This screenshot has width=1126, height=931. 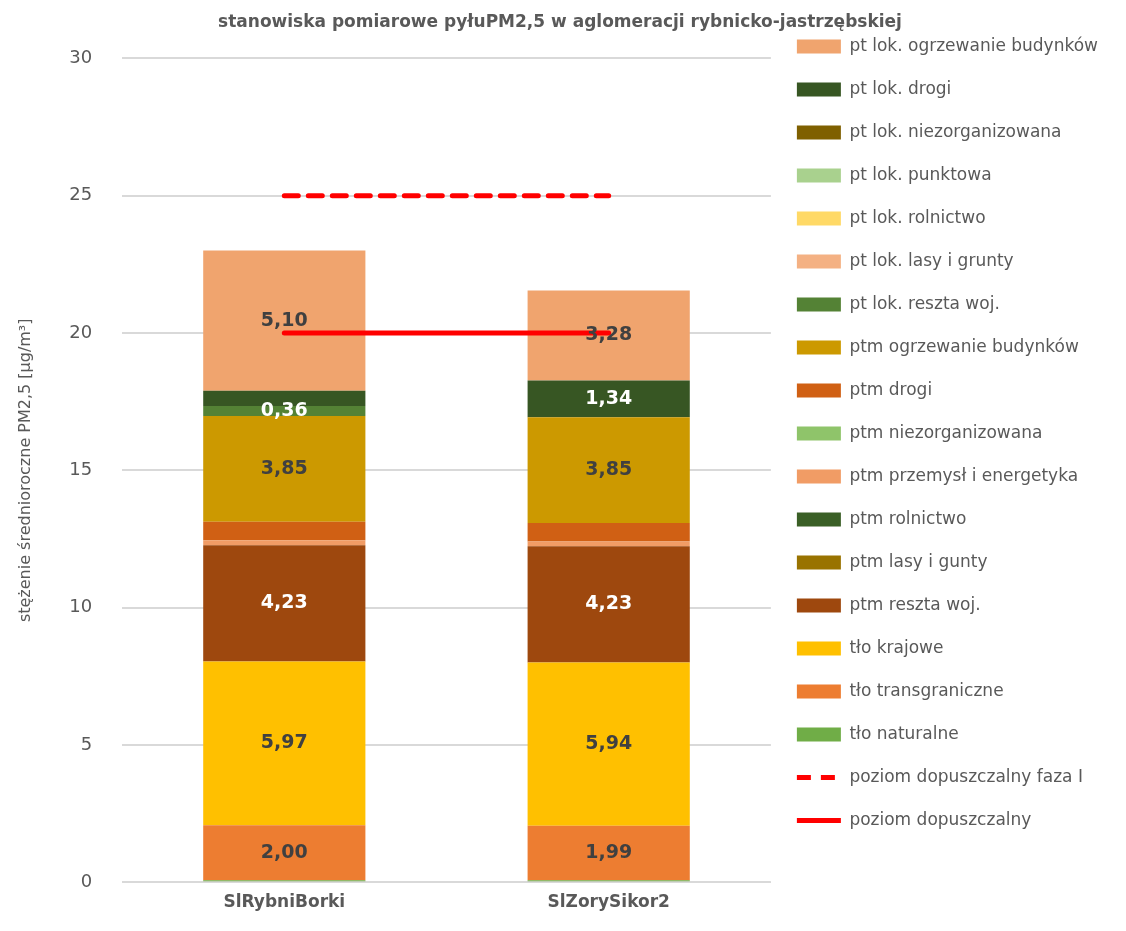 I want to click on legend-label: ptm drogi, so click(x=891, y=388).